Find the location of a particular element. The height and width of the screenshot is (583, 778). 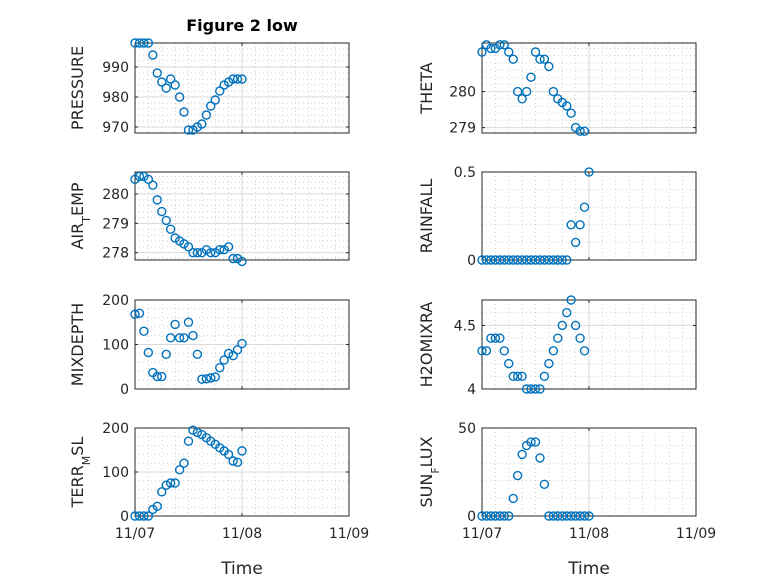

y-axis-label: AIRTEMP is located at coordinates (80, 215).